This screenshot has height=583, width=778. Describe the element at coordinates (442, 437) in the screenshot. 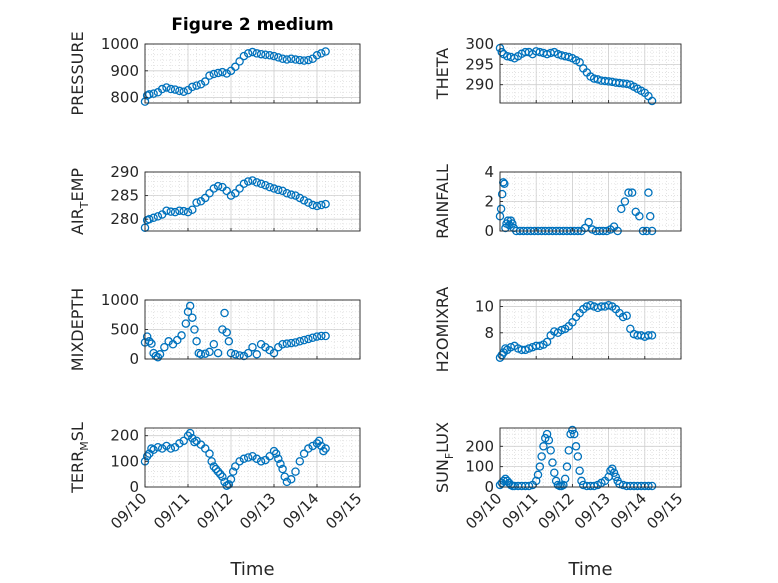

I see `y-axis-label-tail: LUX` at that location.